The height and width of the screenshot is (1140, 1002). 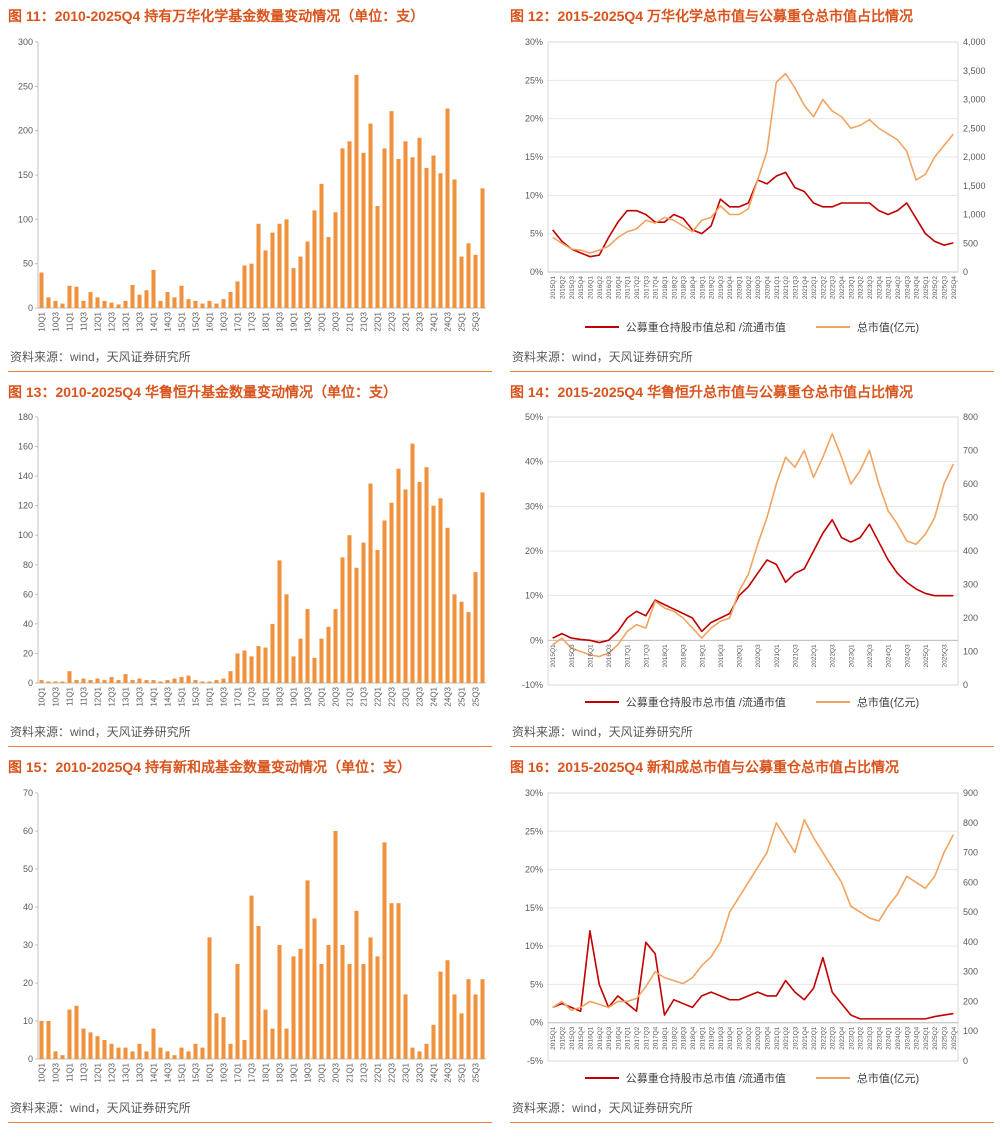 I want to click on svg-text: 2016Q4, so click(x=618, y=287).